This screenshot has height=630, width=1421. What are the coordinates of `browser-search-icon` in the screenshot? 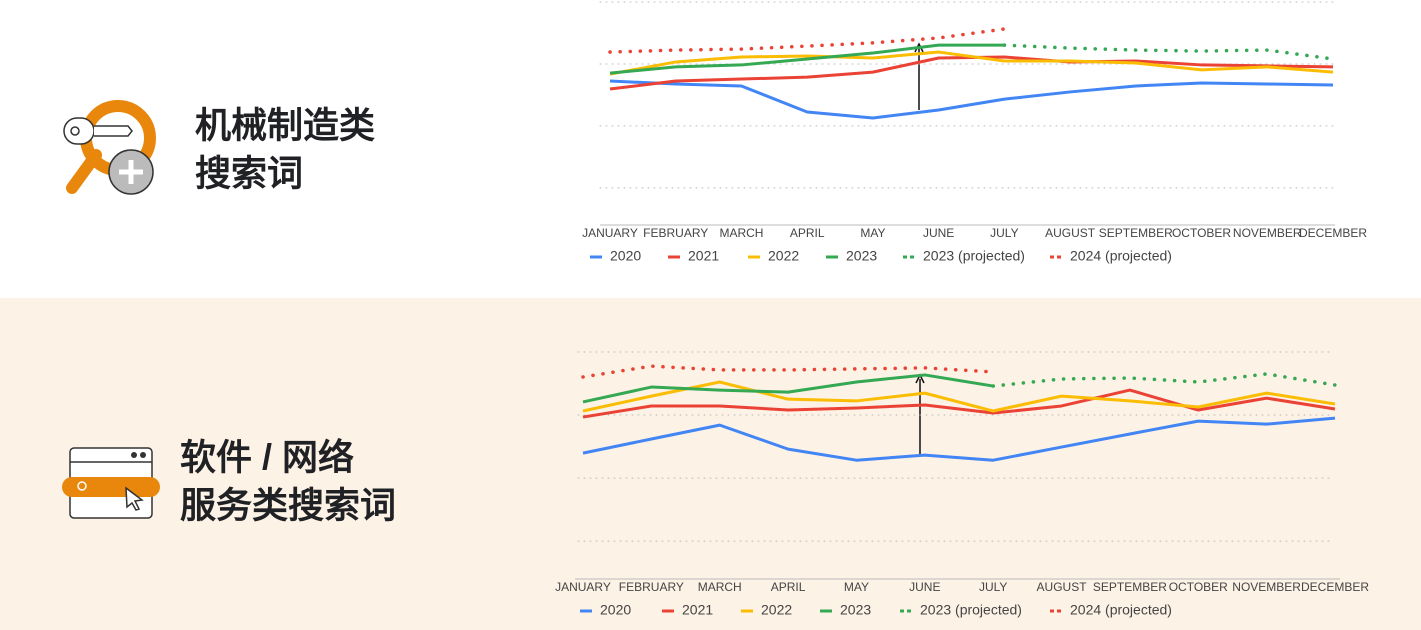 It's located at (111, 483).